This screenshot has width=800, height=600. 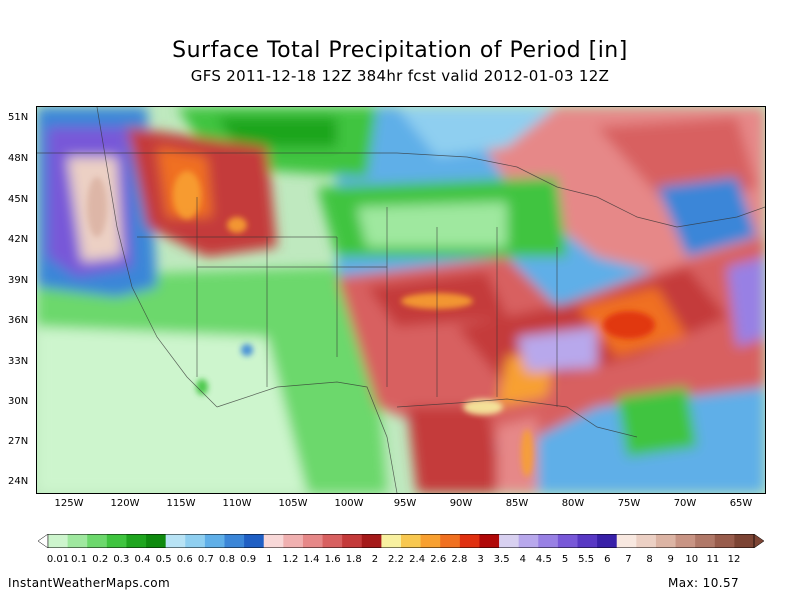 What do you see at coordinates (18, 280) in the screenshot?
I see `lat-label-39n: 39N` at bounding box center [18, 280].